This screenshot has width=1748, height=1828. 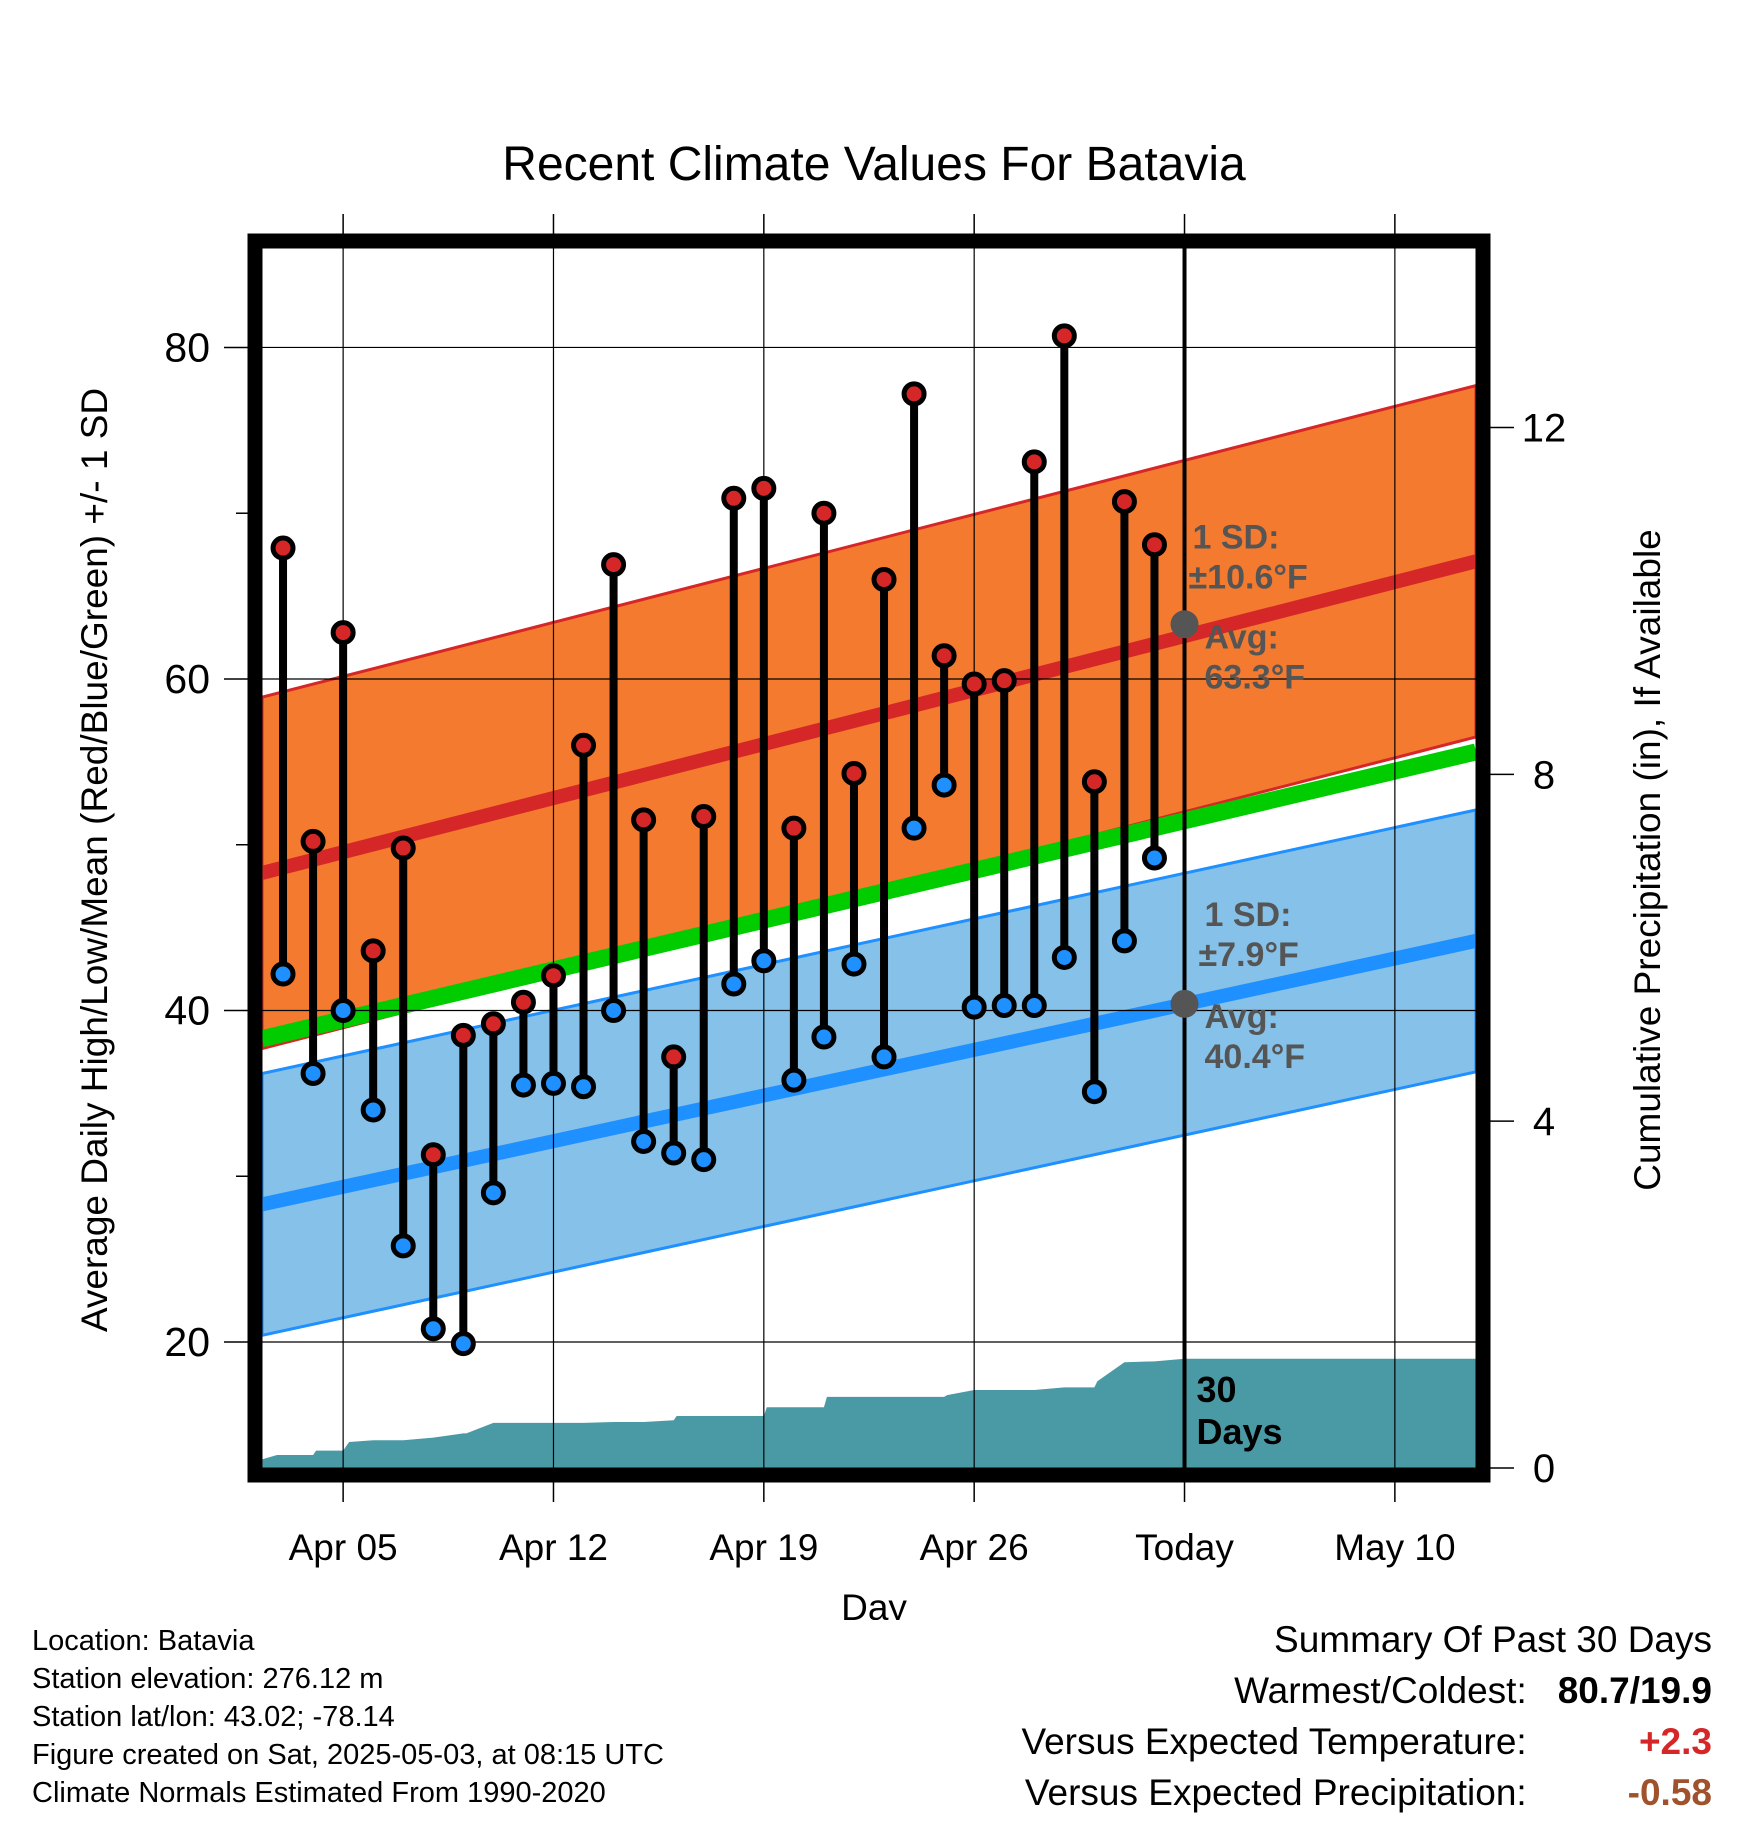 I want to click on high-avg-value: 63.3°F, so click(x=1255, y=677).